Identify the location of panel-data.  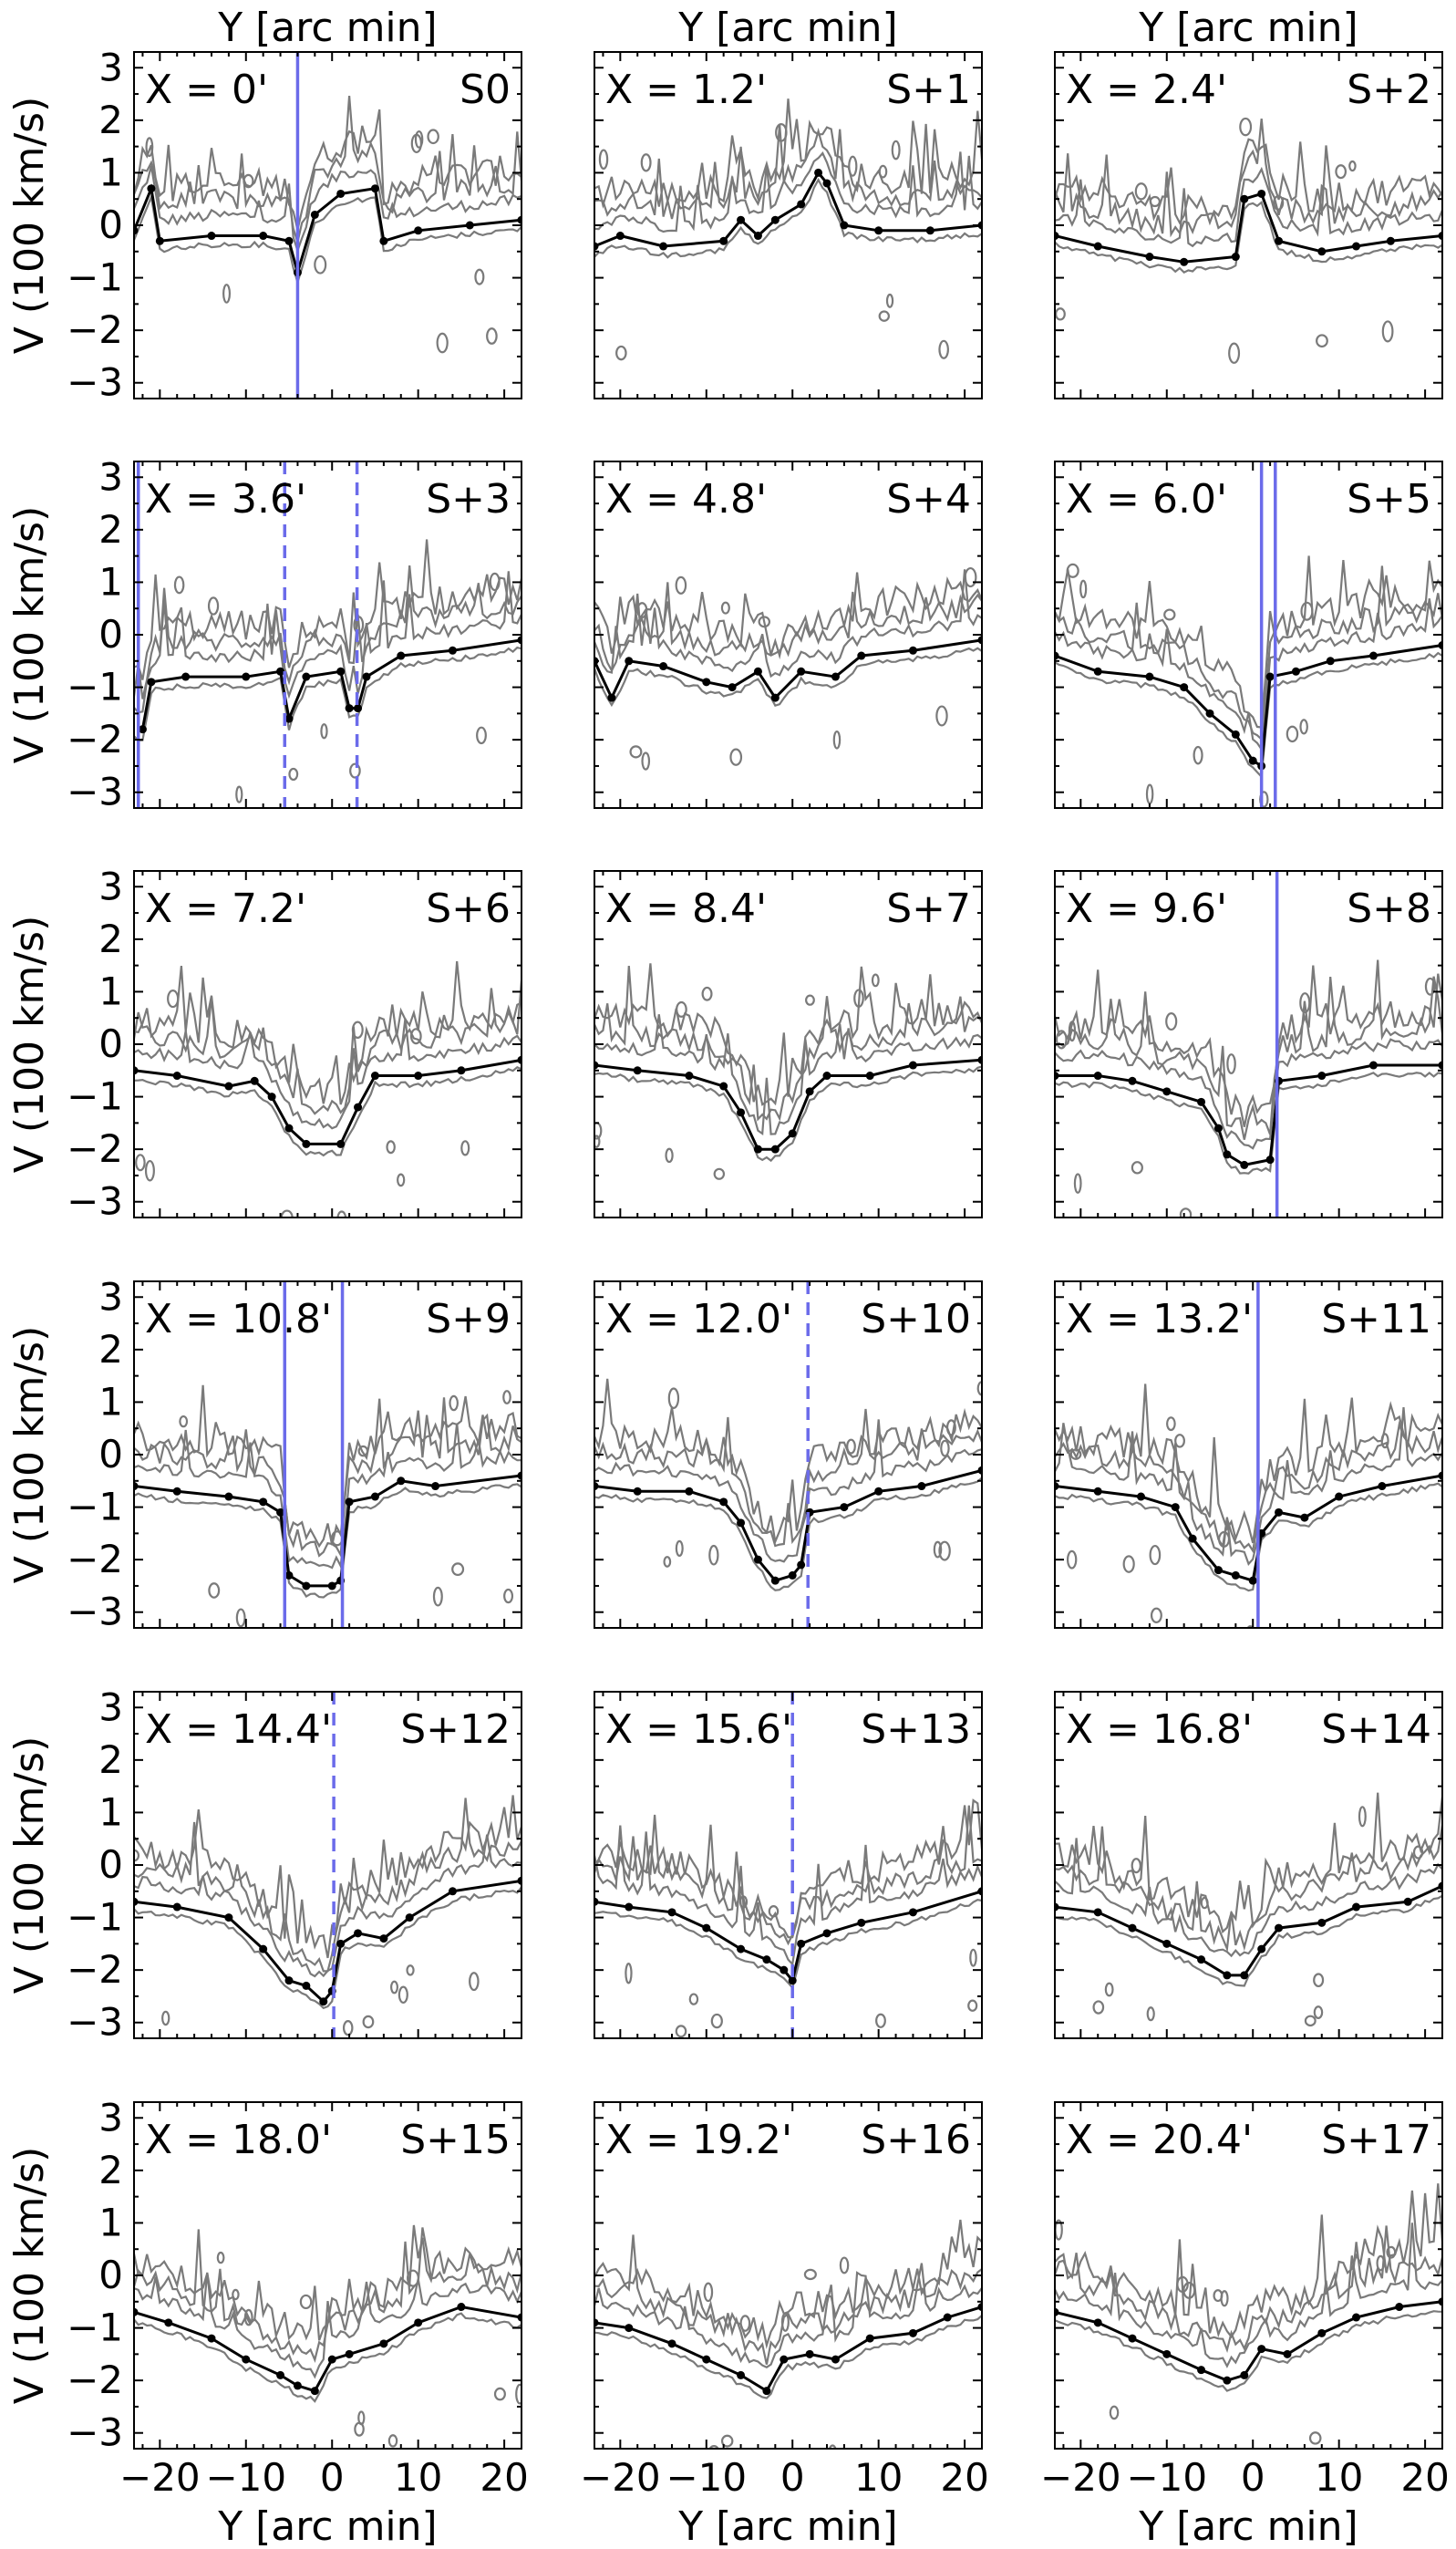
(328, 1454).